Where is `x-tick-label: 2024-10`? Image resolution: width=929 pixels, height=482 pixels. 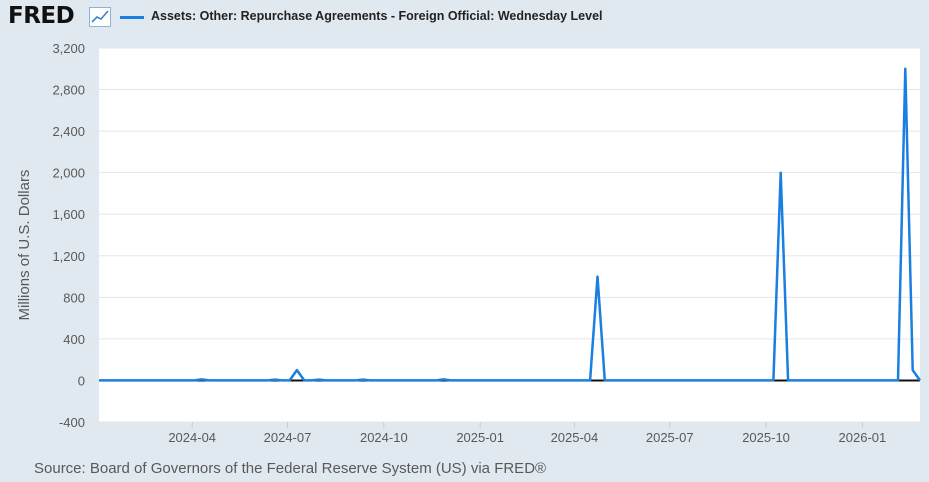 x-tick-label: 2024-10 is located at coordinates (384, 437).